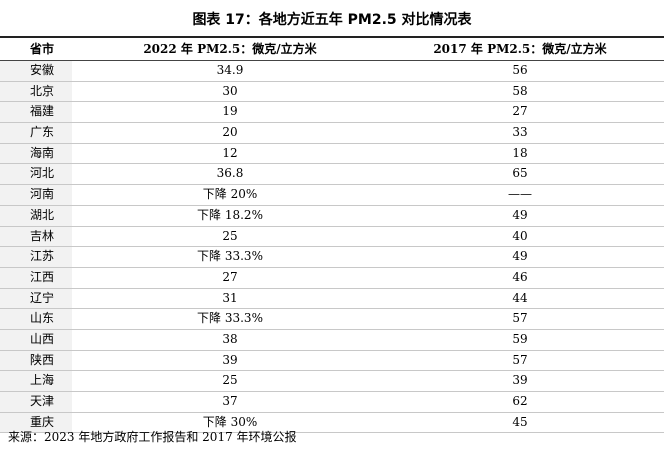 This screenshot has height=450, width=664. What do you see at coordinates (332, 20) in the screenshot?
I see `table-title: 图表 17：各地方近五年 PM2.5 对比情况表` at bounding box center [332, 20].